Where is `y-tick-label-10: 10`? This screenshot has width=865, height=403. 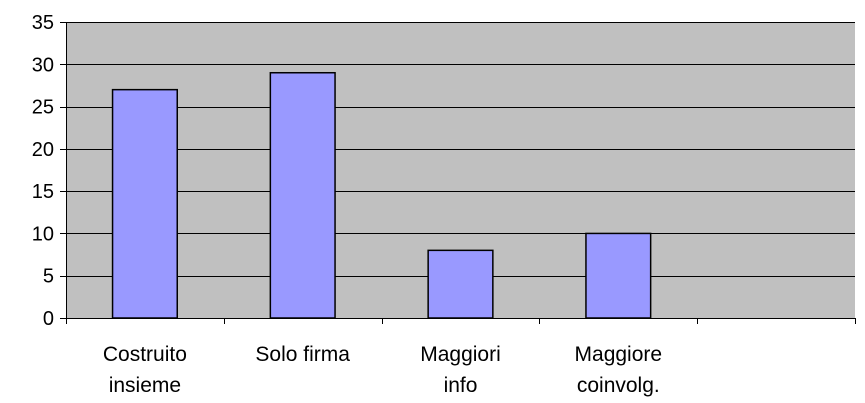 y-tick-label-10: 10 is located at coordinates (43, 234).